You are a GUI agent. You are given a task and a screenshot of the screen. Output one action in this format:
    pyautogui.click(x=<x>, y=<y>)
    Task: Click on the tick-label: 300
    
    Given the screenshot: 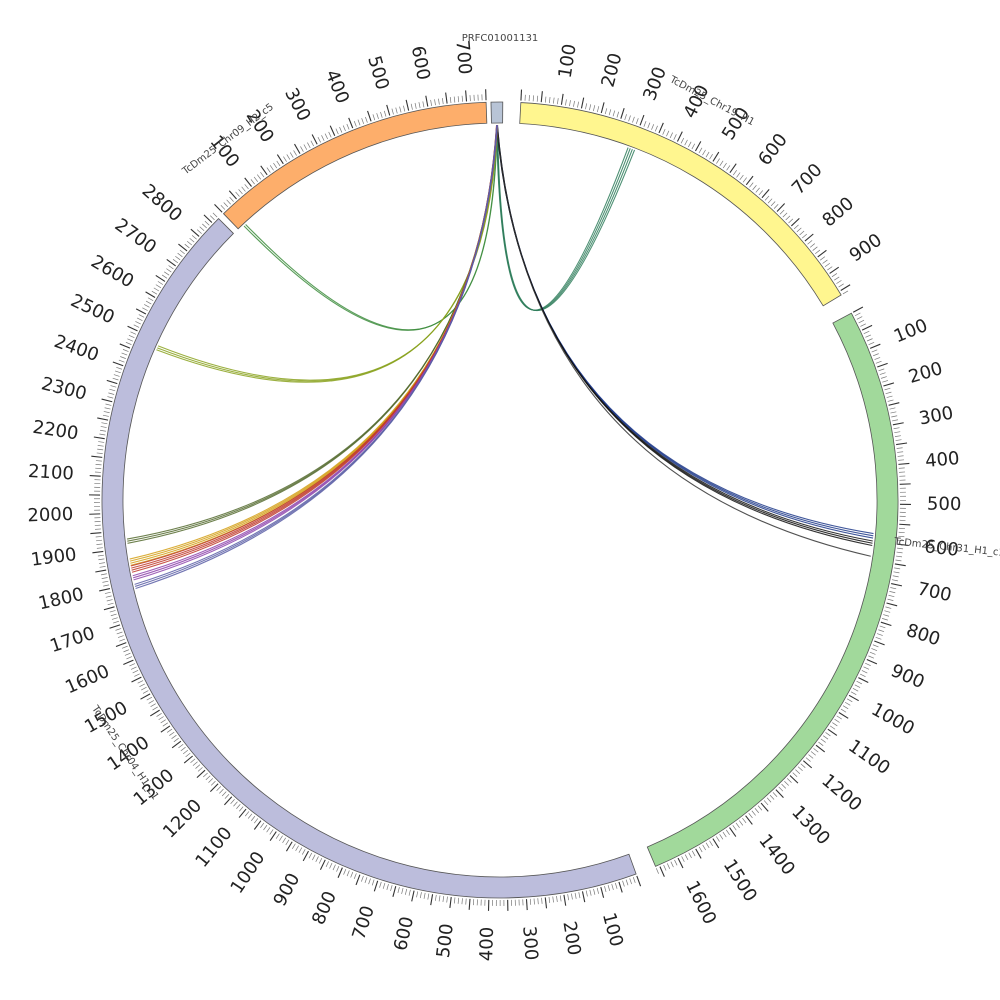 What is the action you would take?
    pyautogui.click(x=529, y=943)
    